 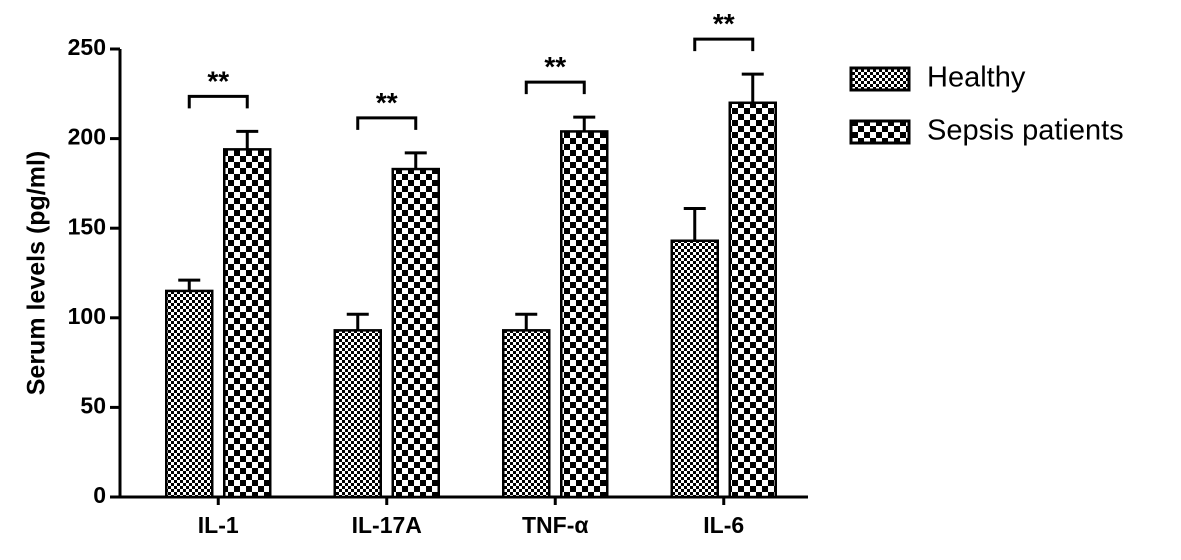 I want to click on x-tick-label: TNF-α, so click(x=555, y=525).